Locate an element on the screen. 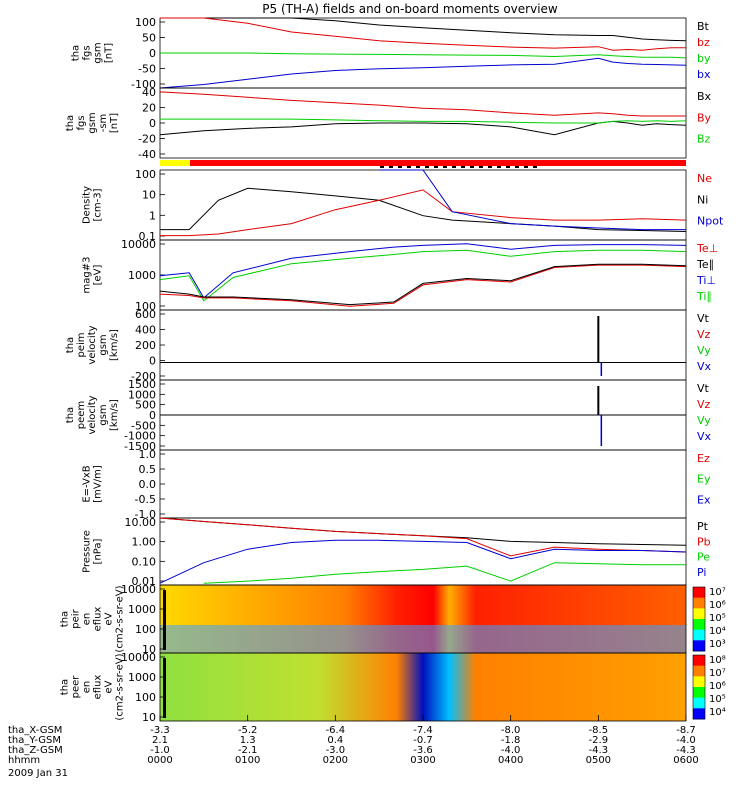  peer-colorbar is located at coordinates (699, 687).